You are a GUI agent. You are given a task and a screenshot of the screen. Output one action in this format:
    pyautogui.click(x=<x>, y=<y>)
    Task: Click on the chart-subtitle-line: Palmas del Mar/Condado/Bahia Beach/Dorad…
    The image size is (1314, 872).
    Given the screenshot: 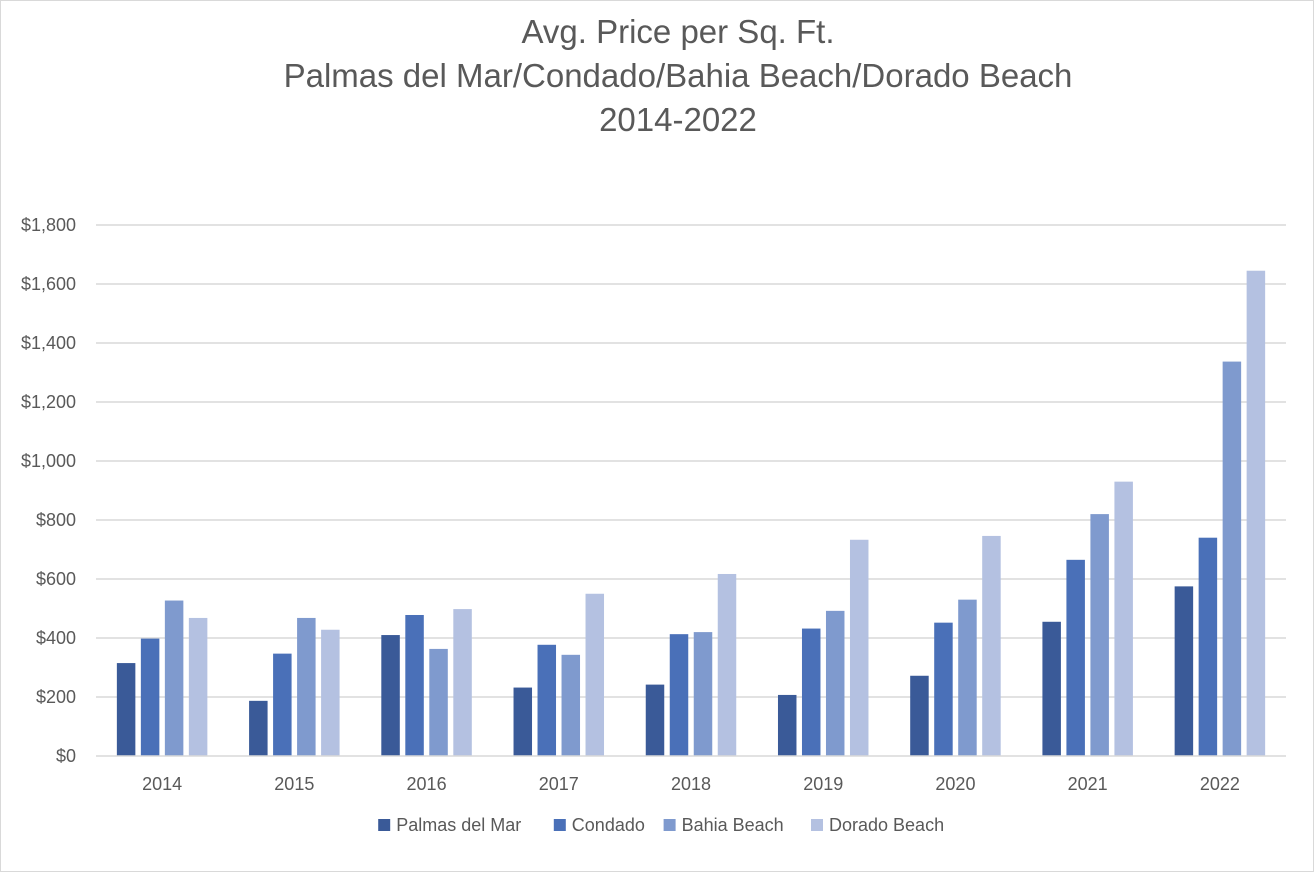 What is the action you would take?
    pyautogui.click(x=678, y=75)
    